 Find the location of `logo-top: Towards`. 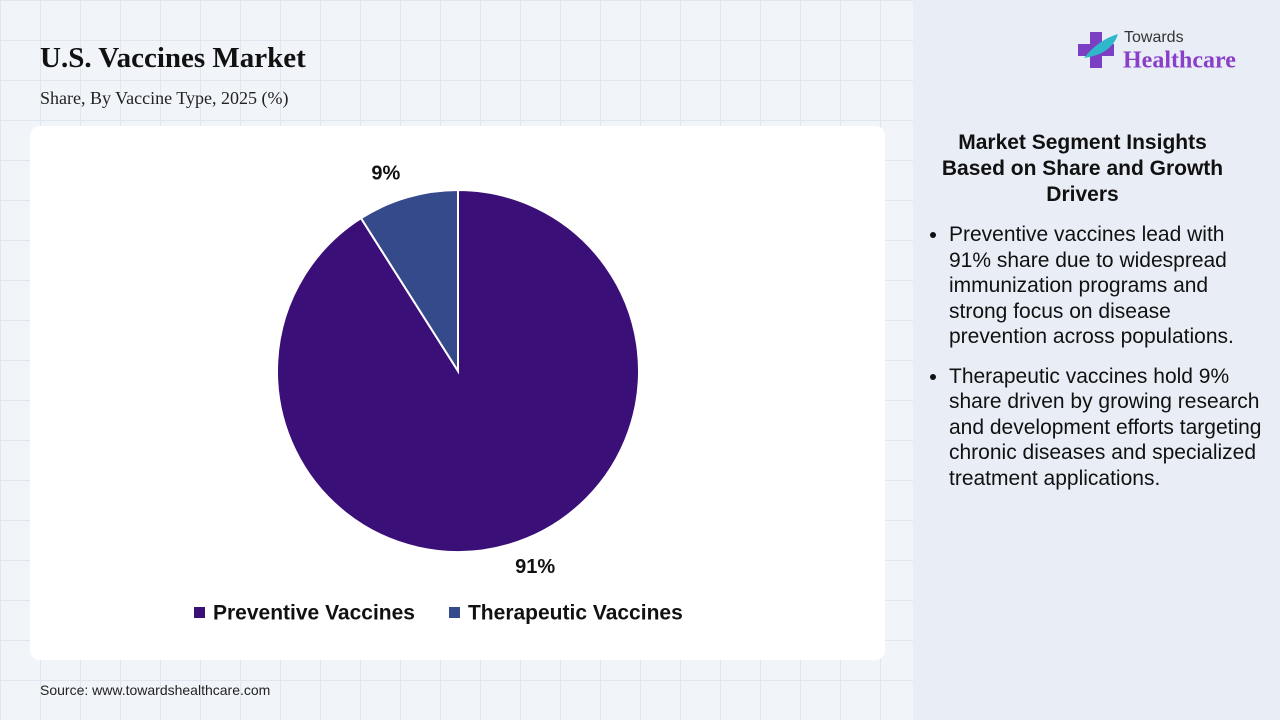

logo-top: Towards is located at coordinates (1154, 37).